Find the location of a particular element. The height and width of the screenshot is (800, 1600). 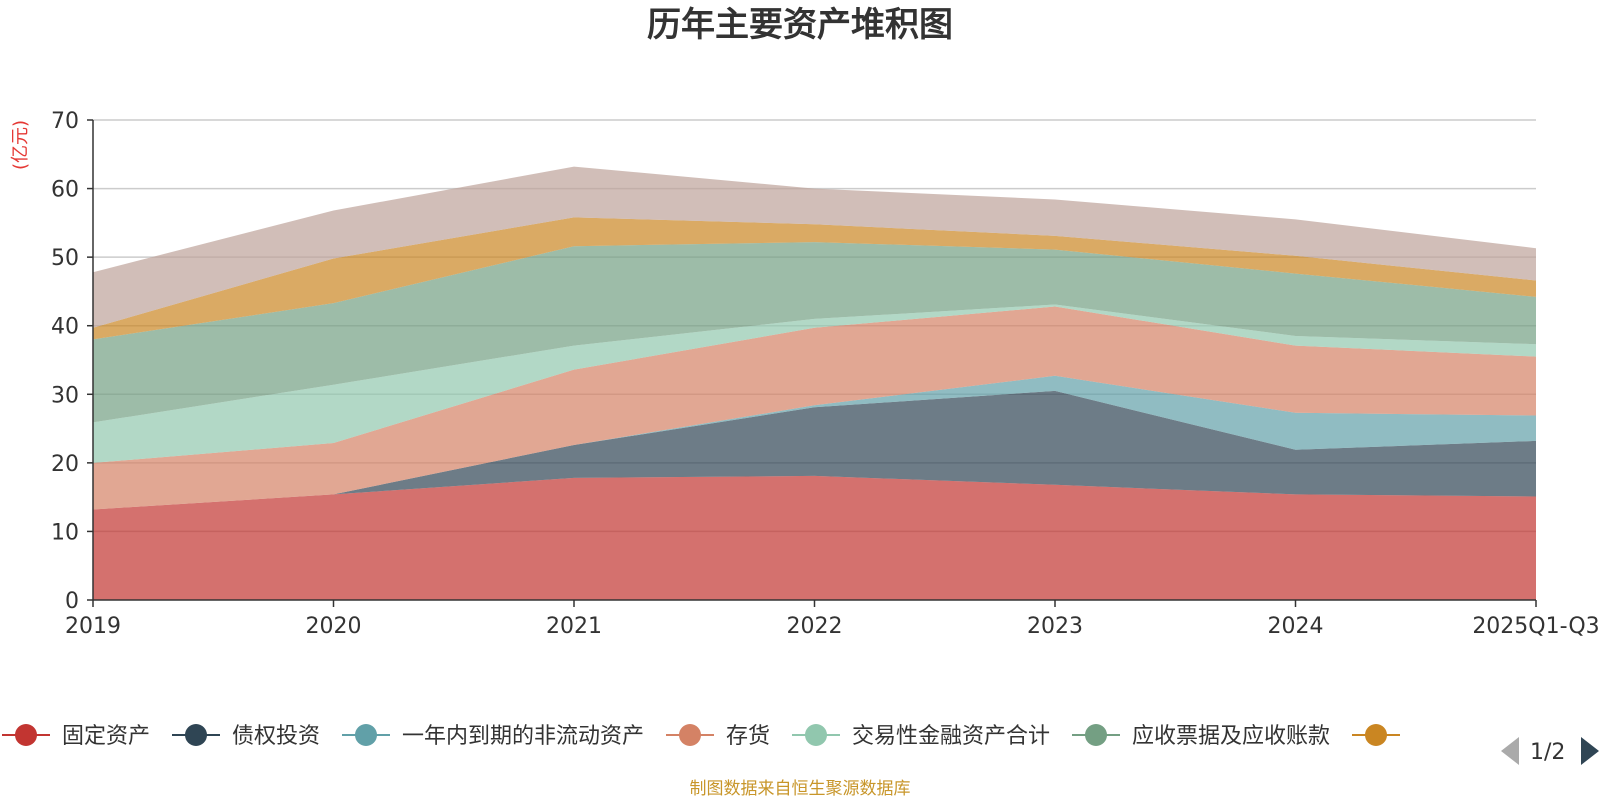

y-axis-unit-label: (亿元) is located at coordinates (20, 145).